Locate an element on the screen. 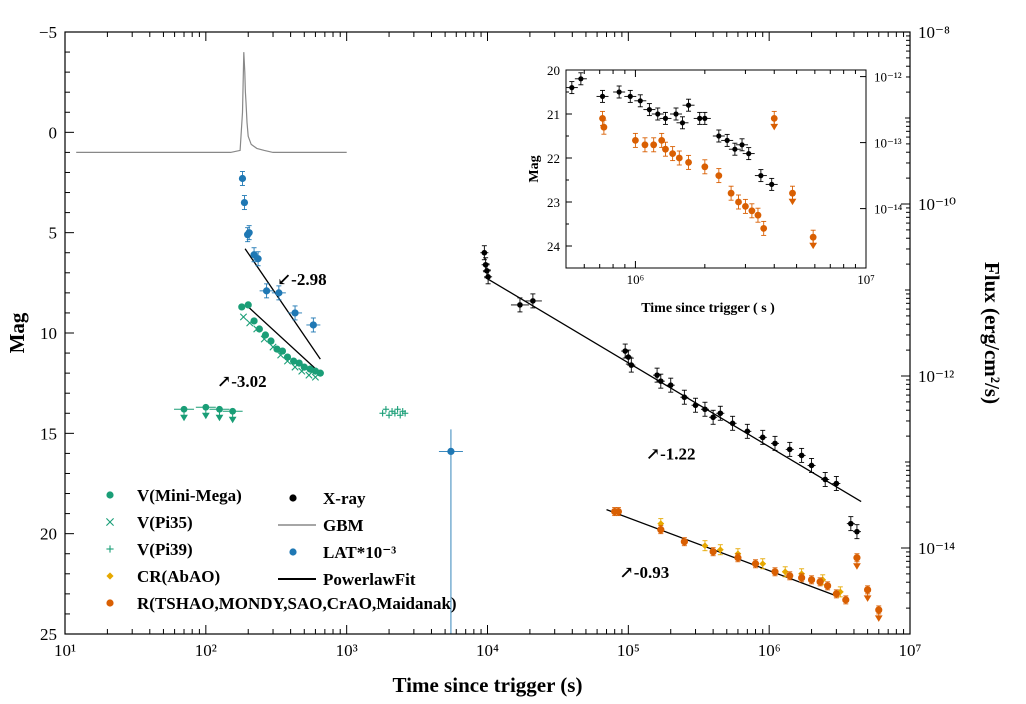 The height and width of the screenshot is (704, 1026). right-axis-title: Flux (erg/cm²/s) is located at coordinates (992, 333).